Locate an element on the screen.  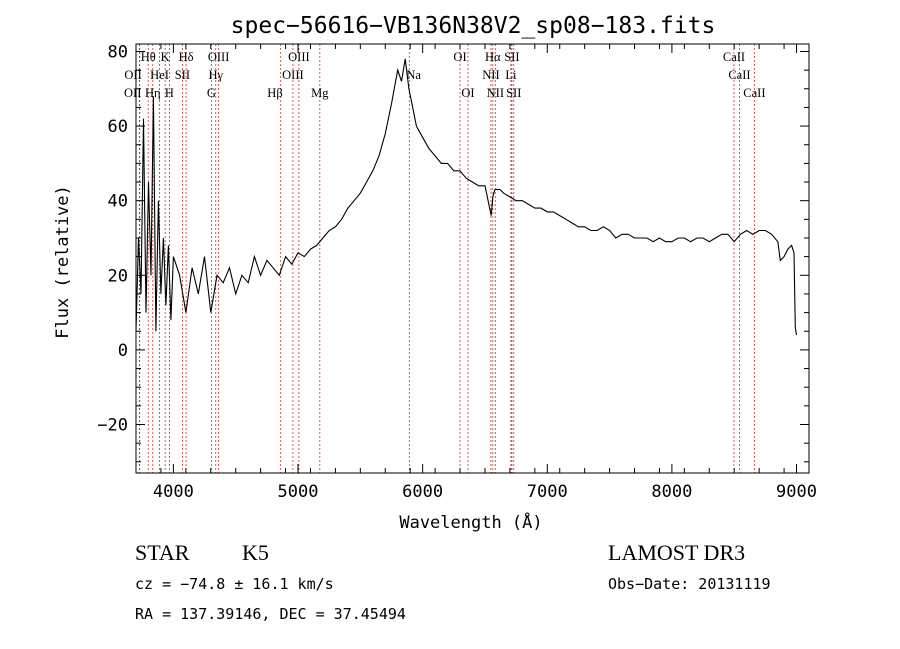
y-tick-label: 0 is located at coordinates (123, 351).